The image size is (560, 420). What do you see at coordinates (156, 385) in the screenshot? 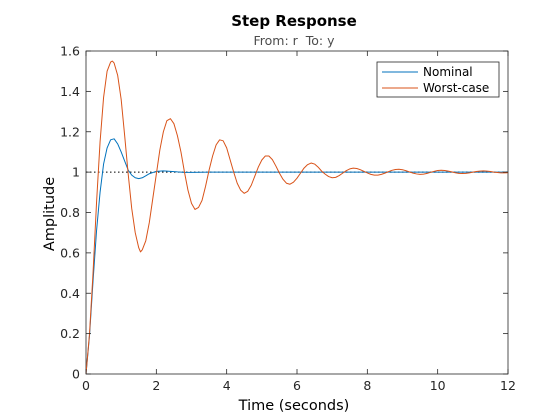
I see `x-tick-label: 2` at bounding box center [156, 385].